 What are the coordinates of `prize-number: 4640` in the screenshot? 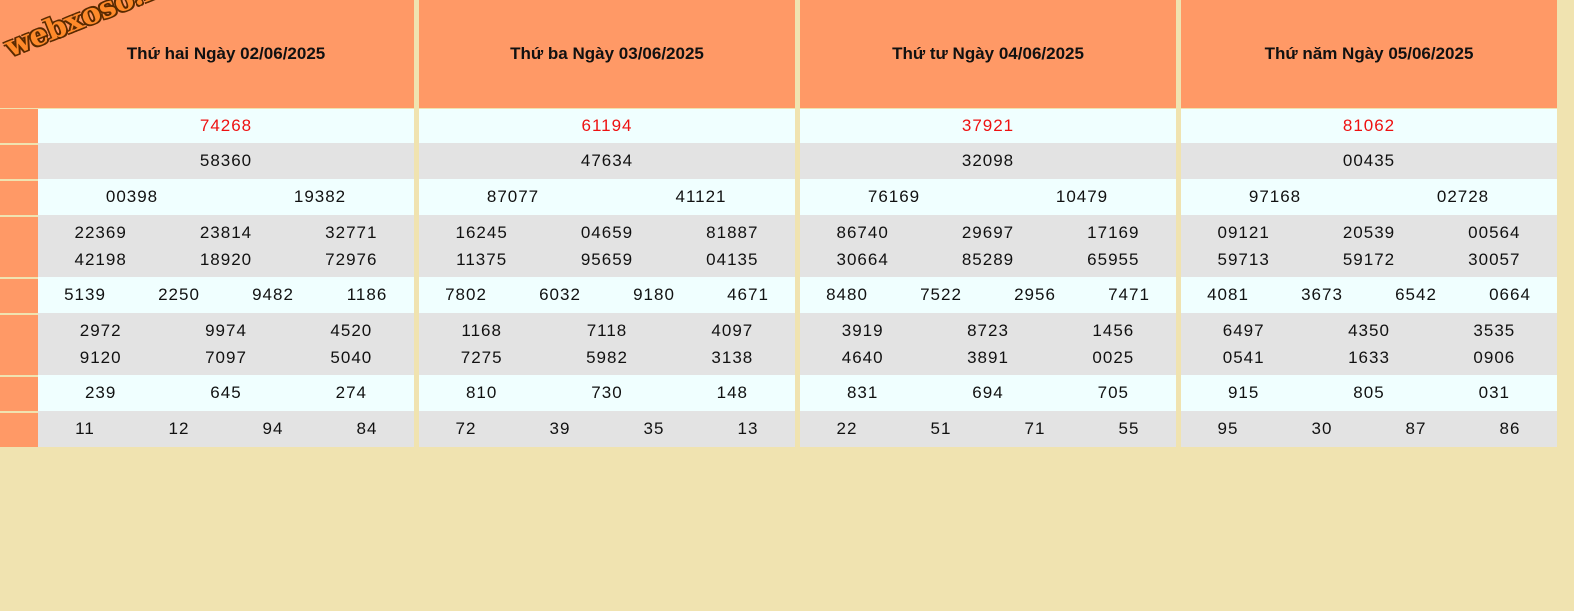 It's located at (862, 357).